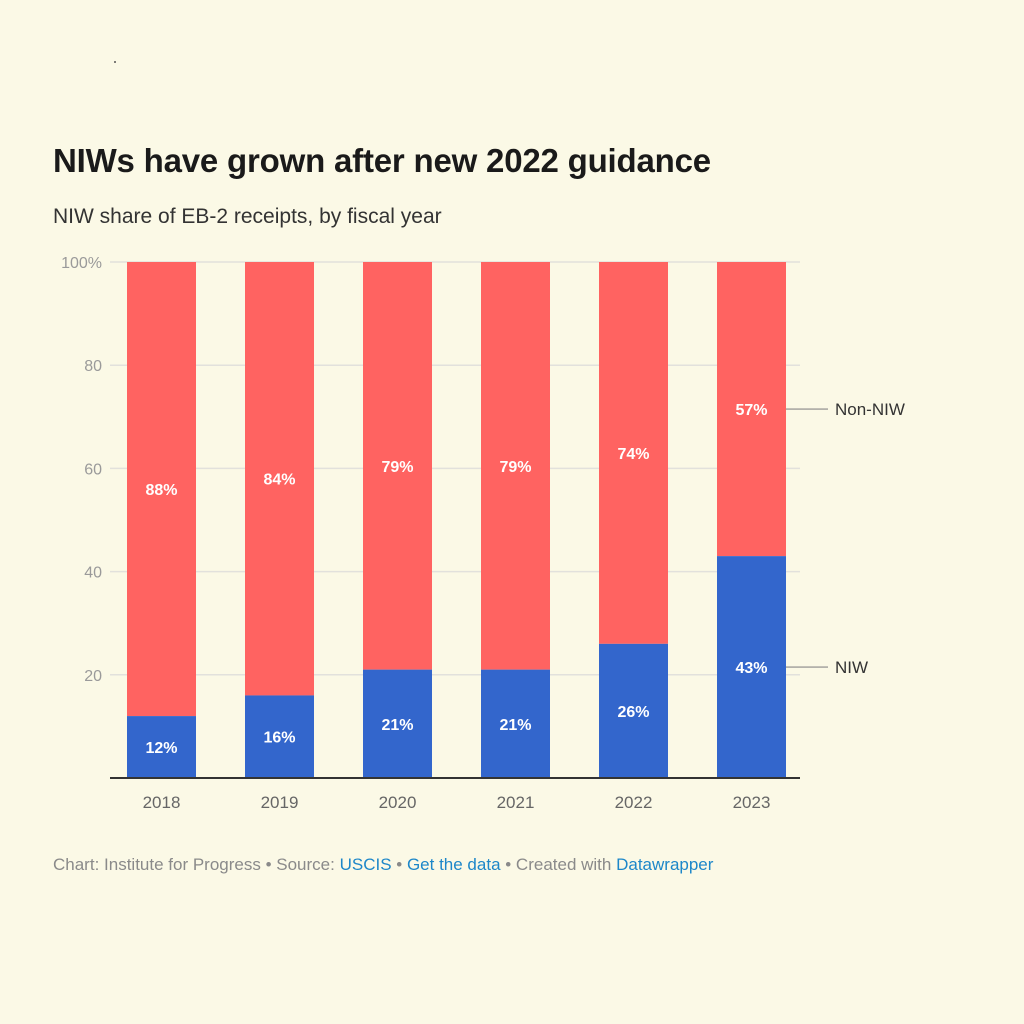 This screenshot has height=1024, width=1024. What do you see at coordinates (453, 864) in the screenshot?
I see `get-data-link: Get the data` at bounding box center [453, 864].